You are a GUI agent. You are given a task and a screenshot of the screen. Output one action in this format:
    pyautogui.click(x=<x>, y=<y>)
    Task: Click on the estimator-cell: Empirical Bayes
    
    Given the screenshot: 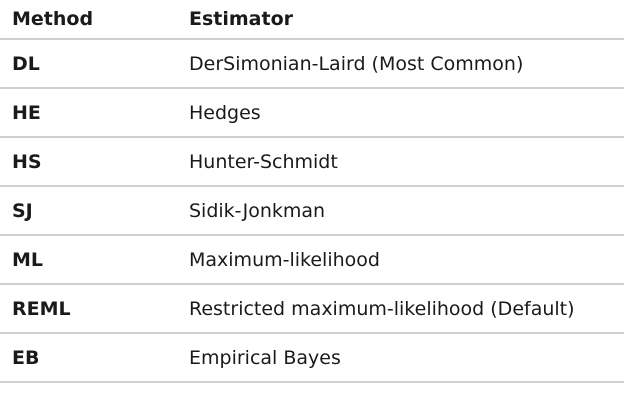 What is the action you would take?
    pyautogui.click(x=400, y=358)
    